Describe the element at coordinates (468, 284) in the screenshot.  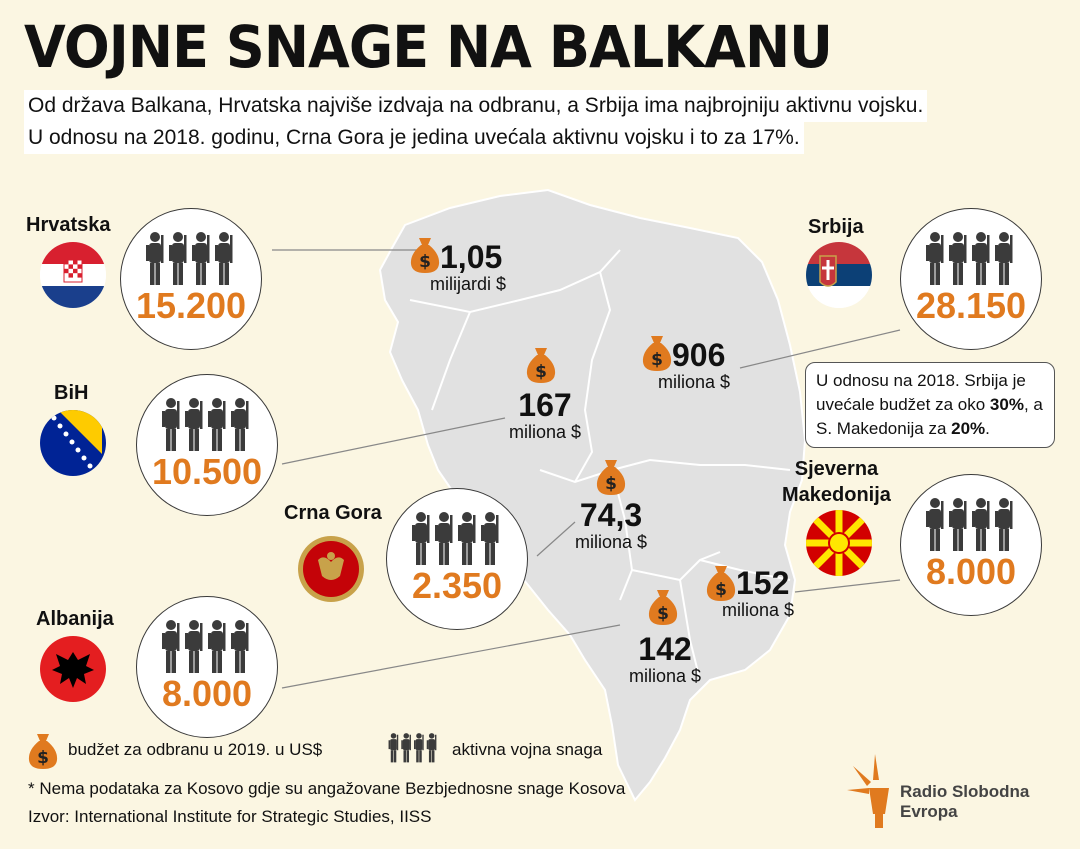
I see `budget-unit: milijardi $` at that location.